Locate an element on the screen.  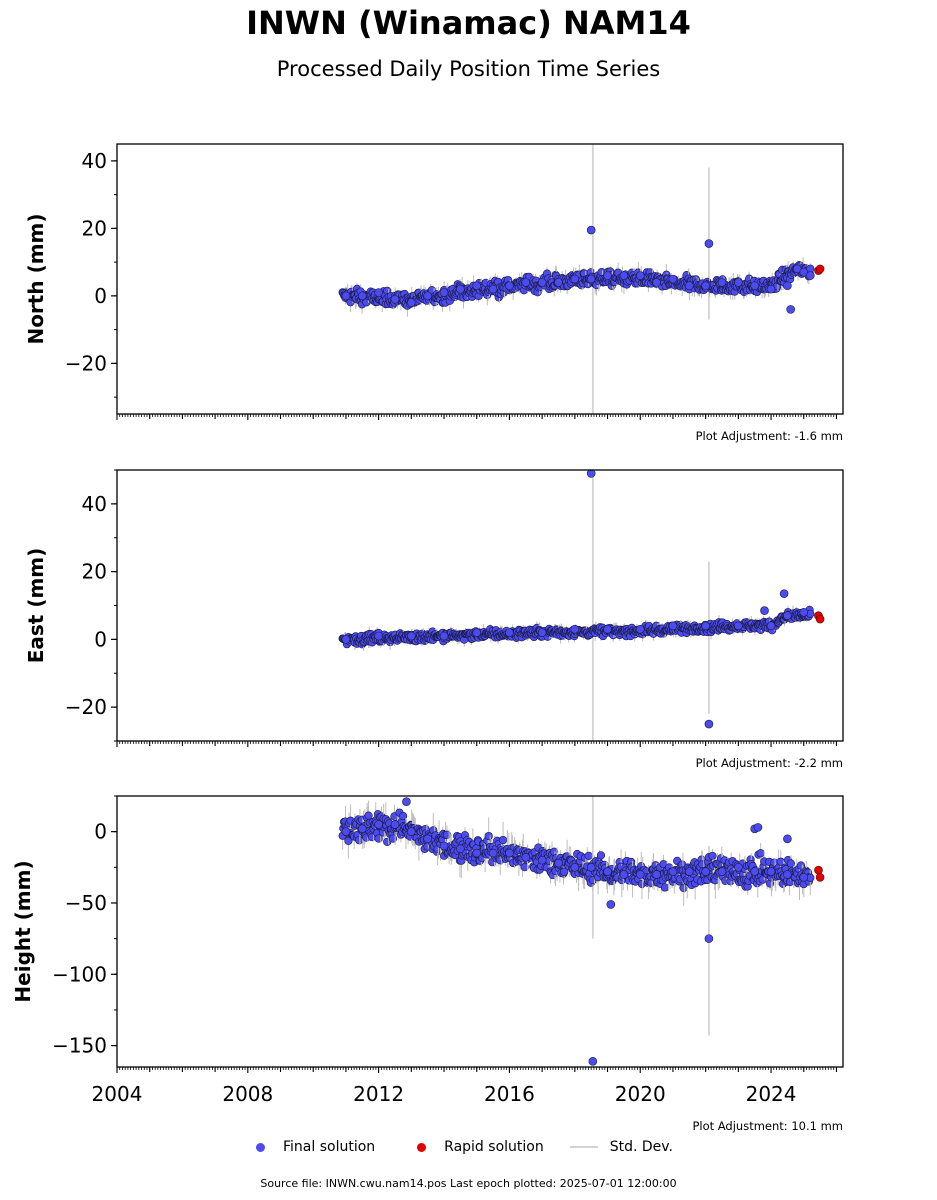
y-tick-label: −100 is located at coordinates (79, 974).